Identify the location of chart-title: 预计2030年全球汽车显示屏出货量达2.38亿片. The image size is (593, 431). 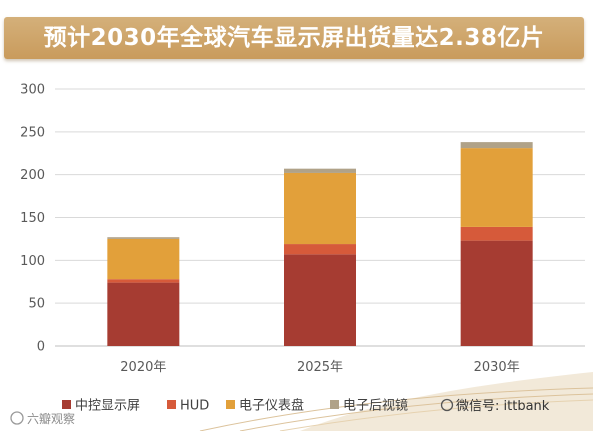
(294, 38).